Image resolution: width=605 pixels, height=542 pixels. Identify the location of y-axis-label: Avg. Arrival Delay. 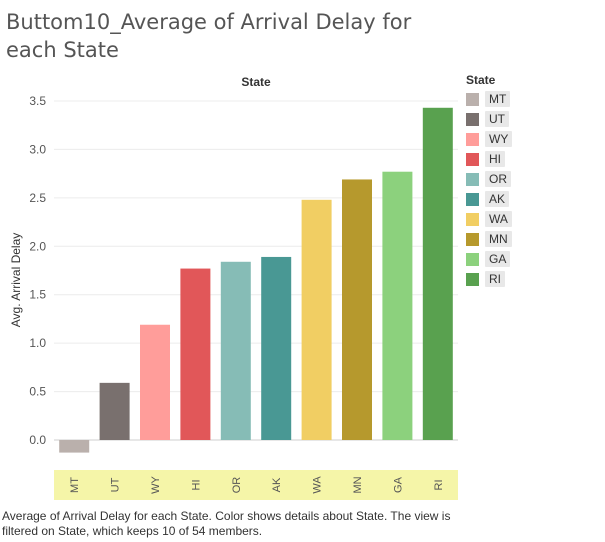
(16, 280).